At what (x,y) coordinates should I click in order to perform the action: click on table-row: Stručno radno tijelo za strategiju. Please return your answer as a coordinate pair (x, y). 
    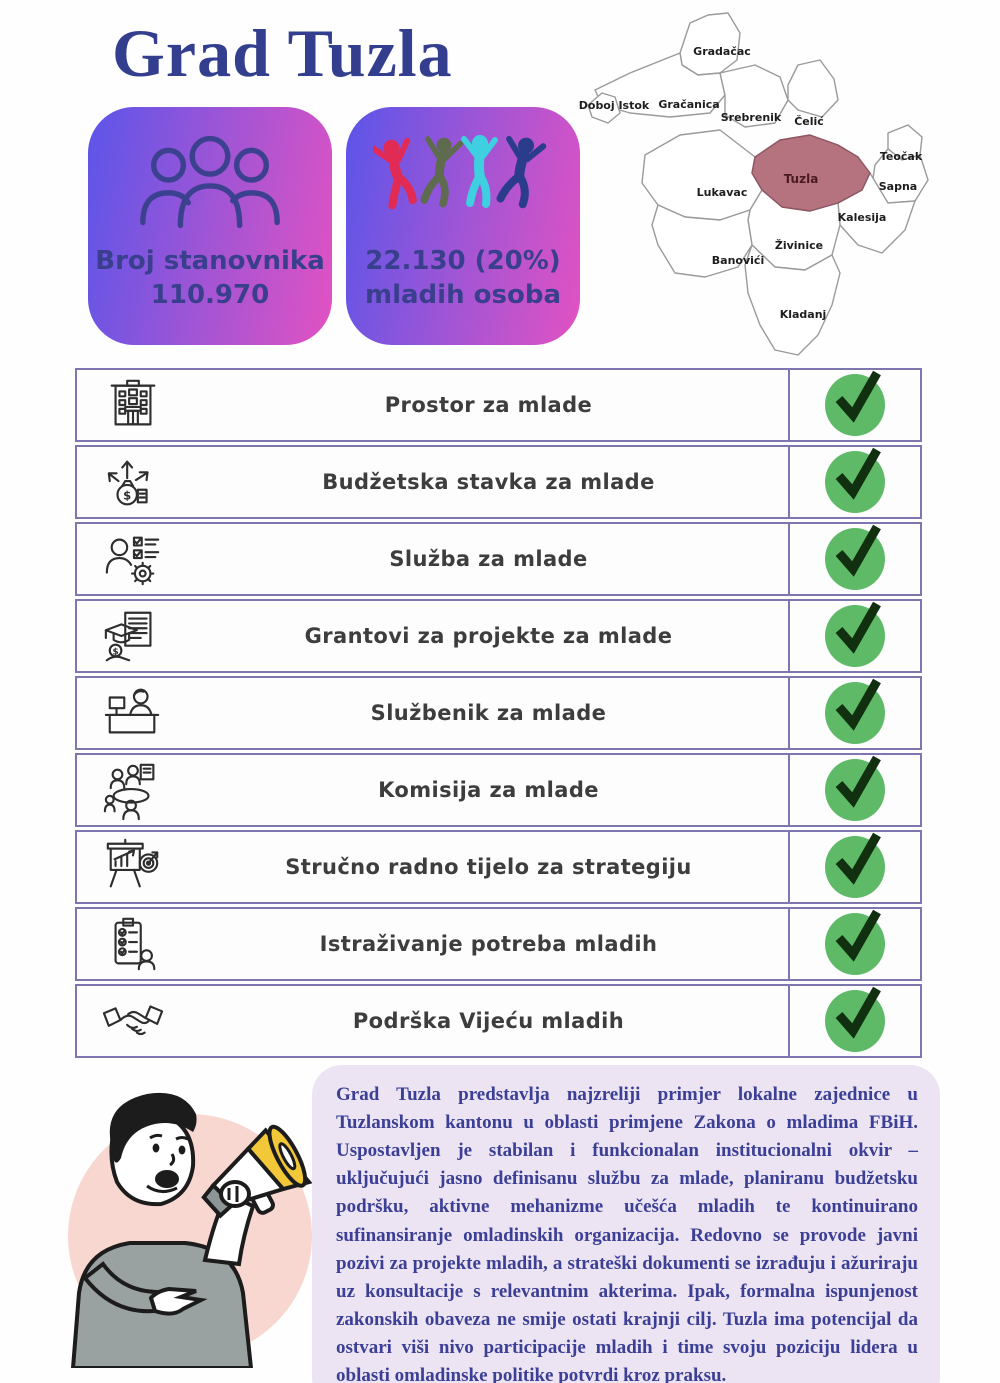
    Looking at the image, I should click on (498, 867).